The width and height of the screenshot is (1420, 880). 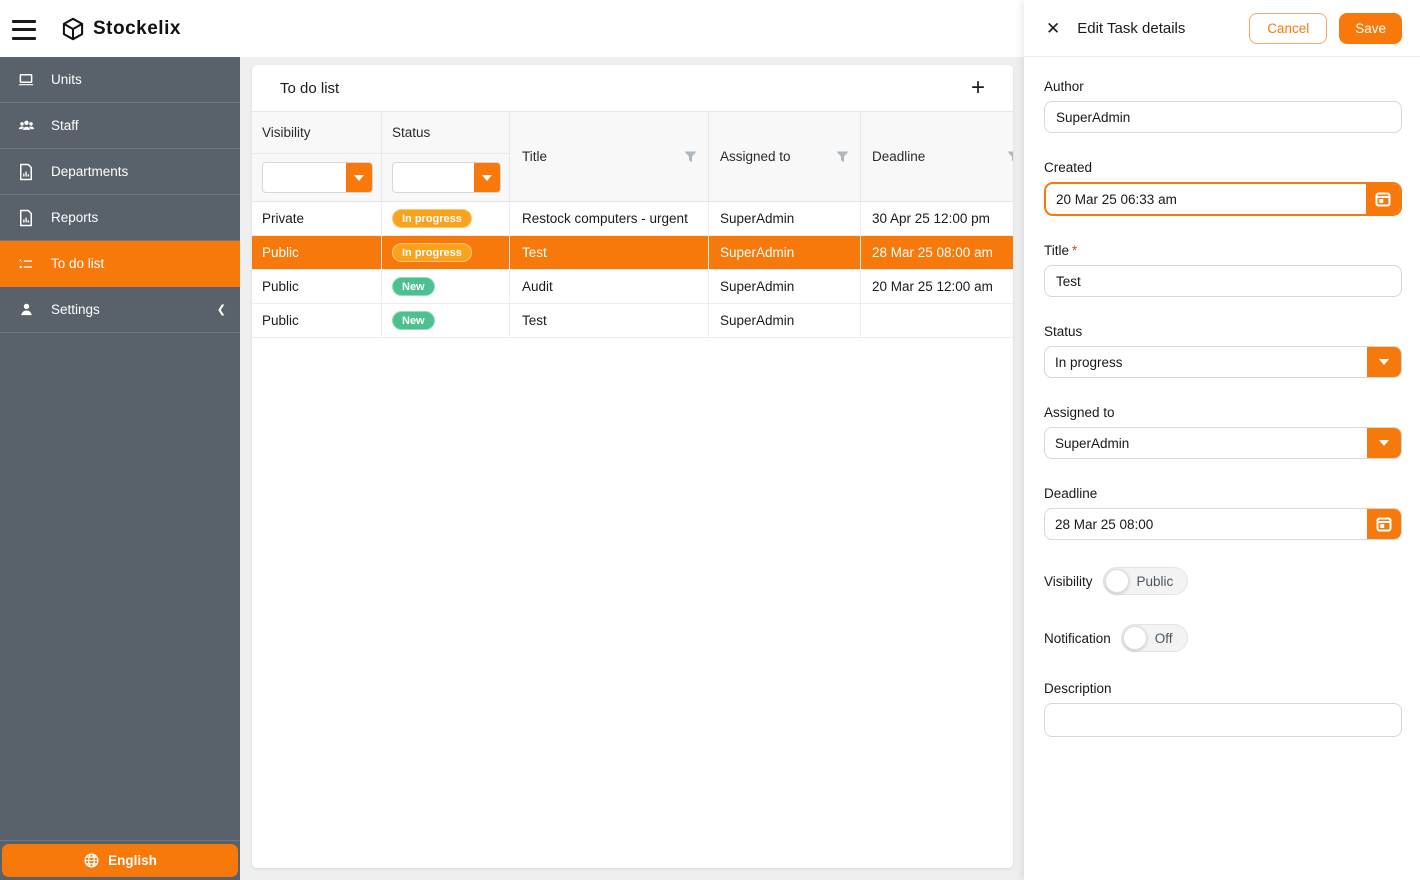 What do you see at coordinates (1223, 199) in the screenshot?
I see `created-field: 20 Mar 25 06:33 am` at bounding box center [1223, 199].